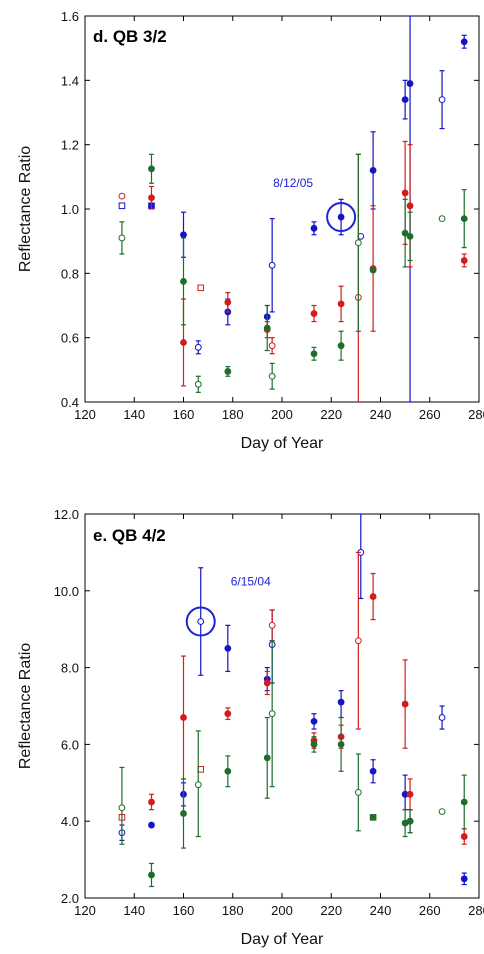 Image resolution: width=484 pixels, height=954 pixels. I want to click on y-tick-label: 0.8, so click(70, 273).